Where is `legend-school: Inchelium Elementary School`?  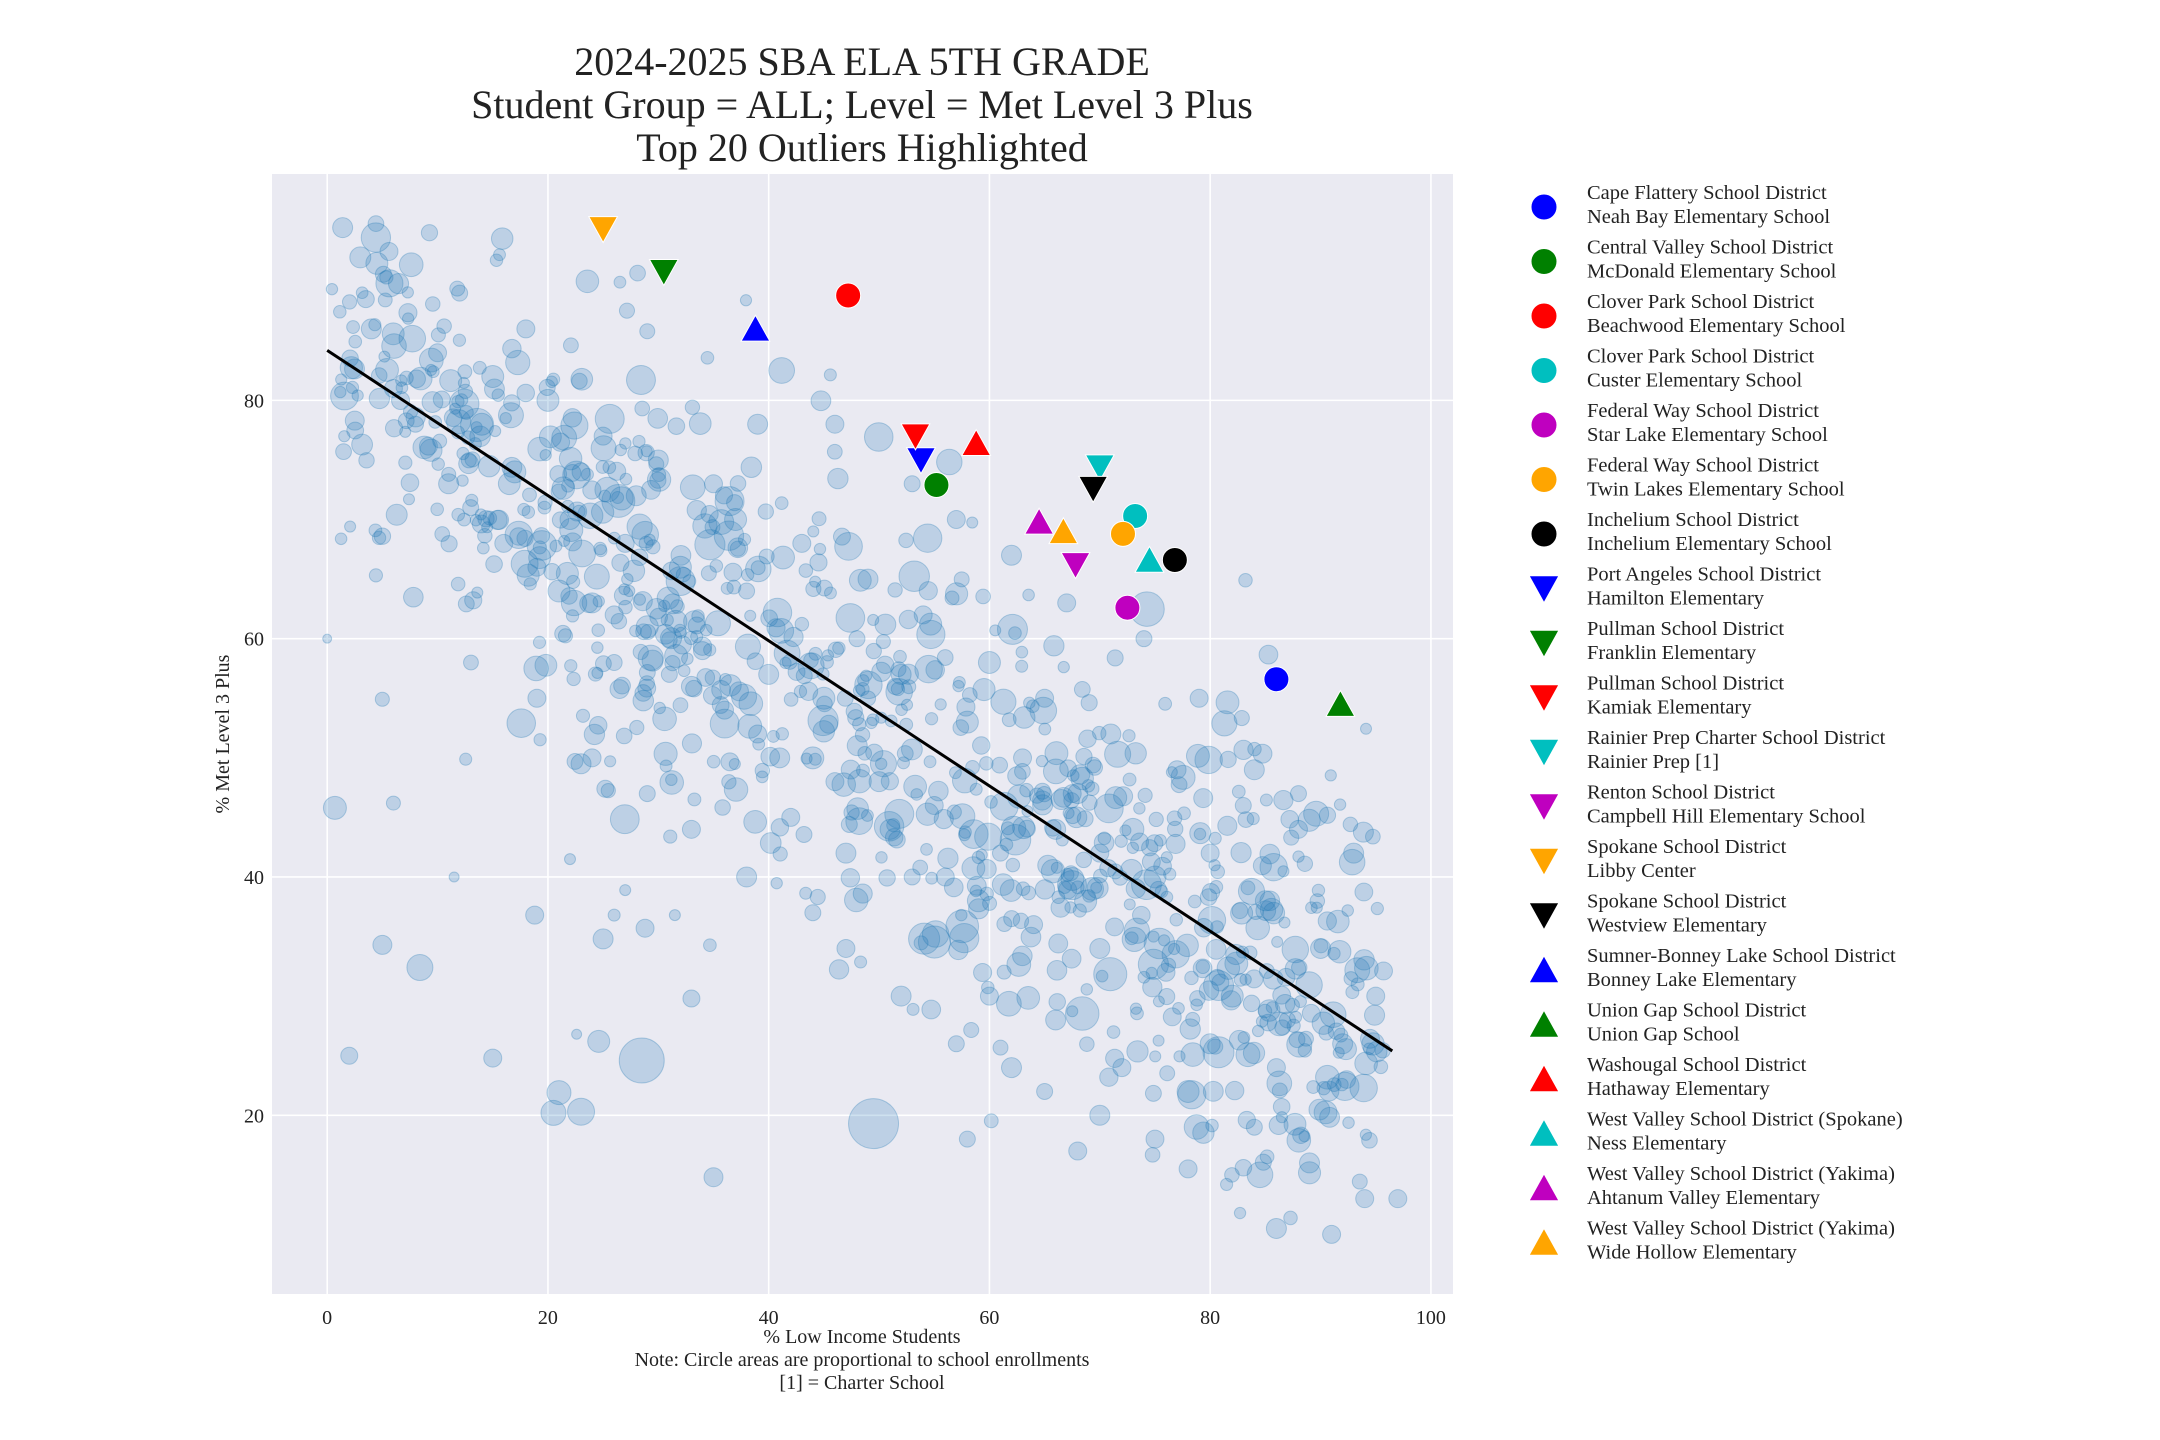
legend-school: Inchelium Elementary School is located at coordinates (1709, 544).